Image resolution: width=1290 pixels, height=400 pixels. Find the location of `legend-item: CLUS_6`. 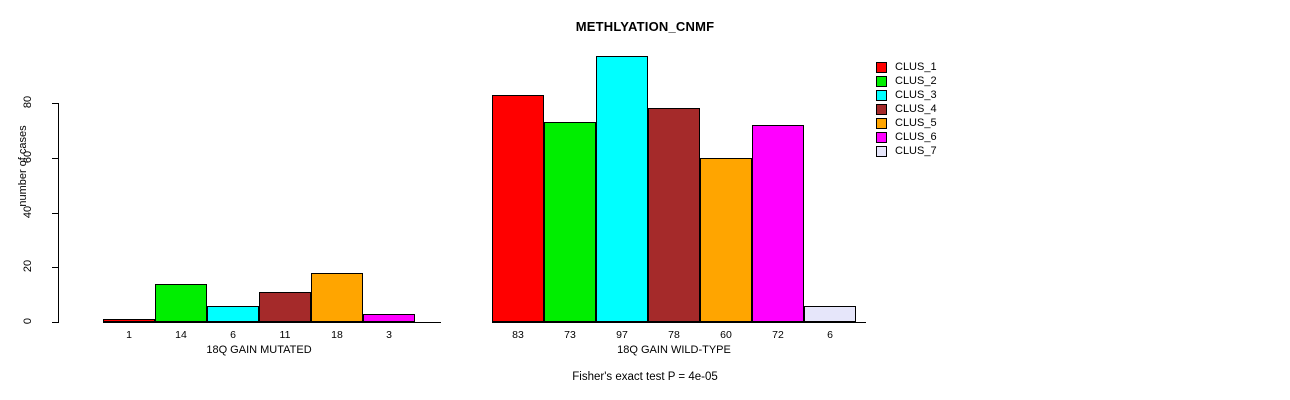

legend-item: CLUS_6 is located at coordinates (906, 137).